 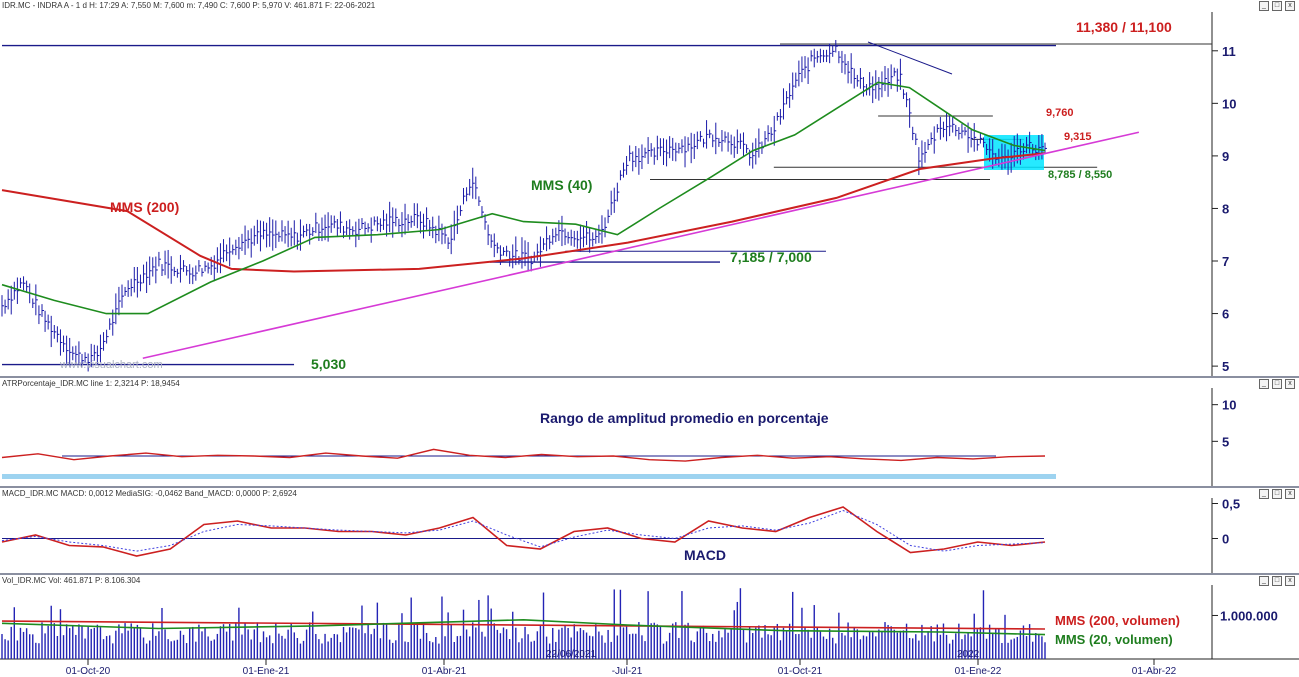 What do you see at coordinates (800, 671) in the screenshot?
I see `x-tick-label: 01-Oct-21` at bounding box center [800, 671].